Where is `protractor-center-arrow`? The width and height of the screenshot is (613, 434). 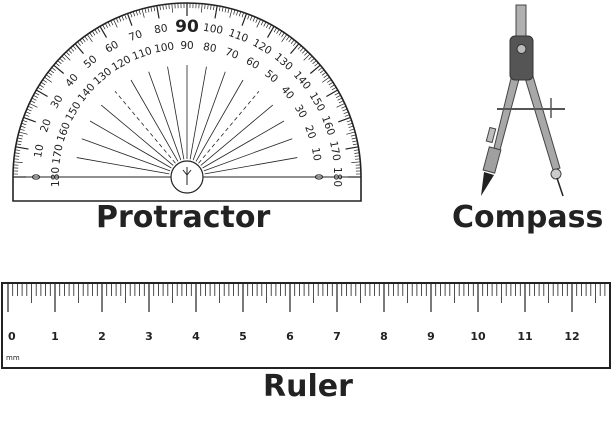 protractor-center-arrow is located at coordinates (187, 172).